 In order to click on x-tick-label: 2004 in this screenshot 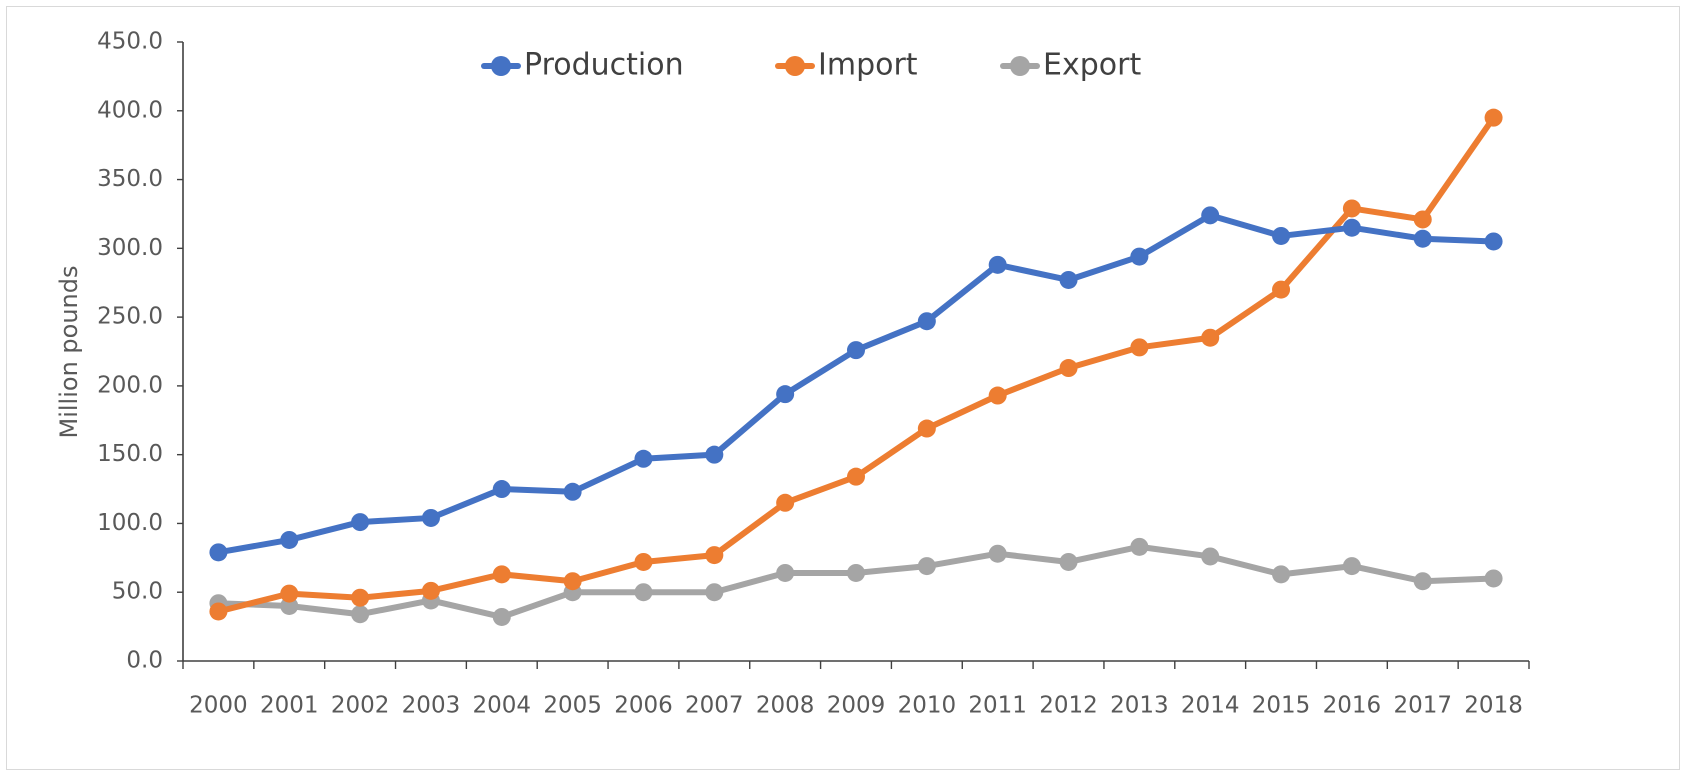, I will do `click(502, 706)`.